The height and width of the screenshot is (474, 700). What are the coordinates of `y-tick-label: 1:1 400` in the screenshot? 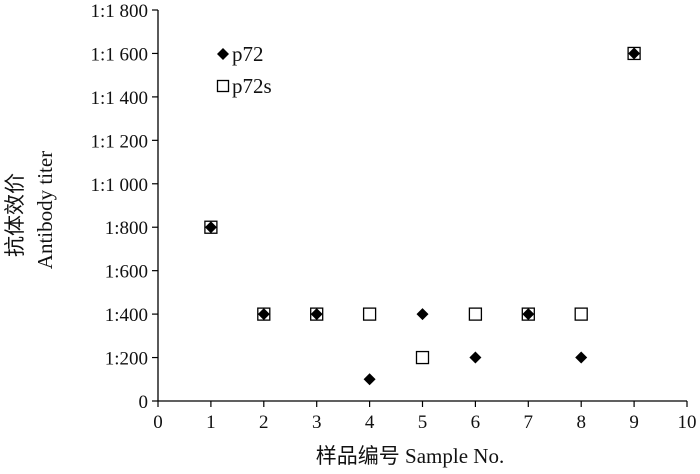 It's located at (119, 98).